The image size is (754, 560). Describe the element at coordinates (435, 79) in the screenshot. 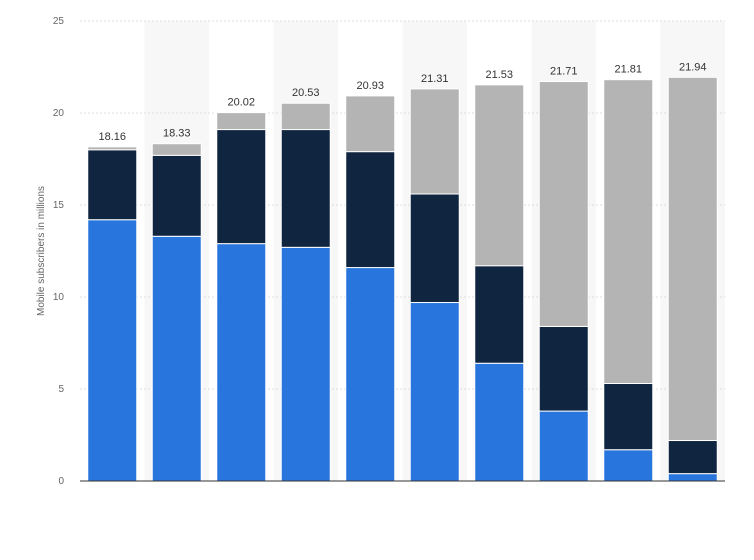

I see `bar-total-label: 21.31` at that location.